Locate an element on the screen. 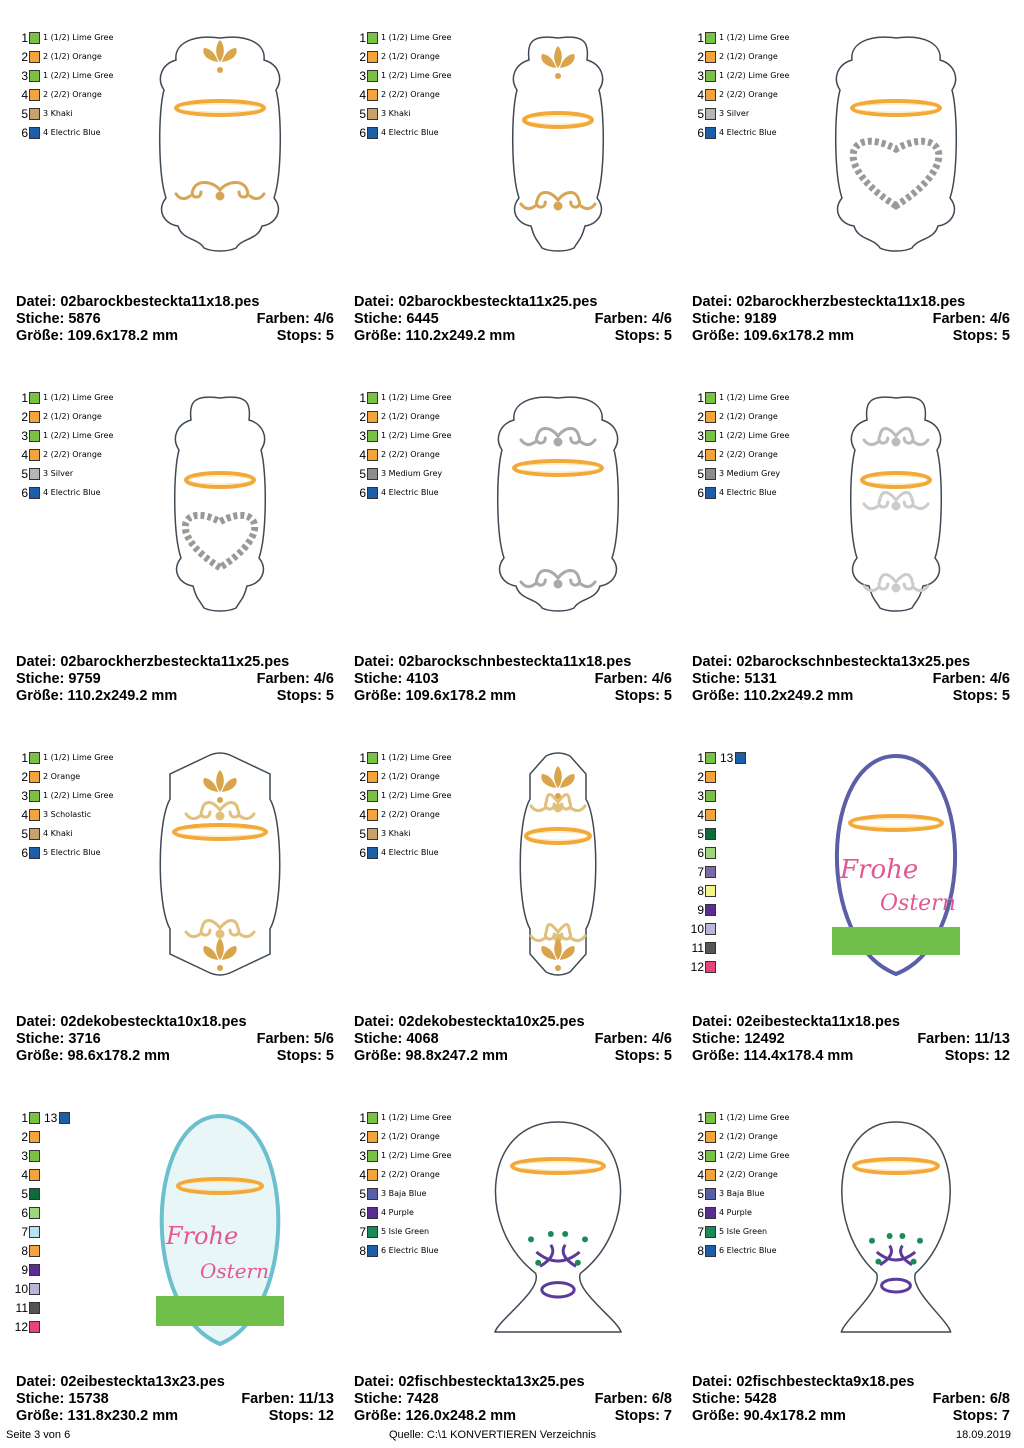 The height and width of the screenshot is (1448, 1024). file-line: Datei: 02barockherzbesteckta11x25.pes is located at coordinates (175, 662).